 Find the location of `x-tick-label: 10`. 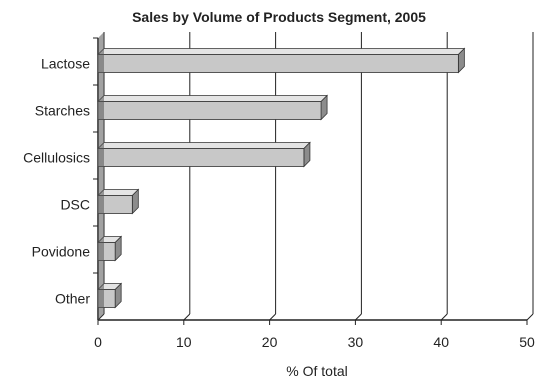

x-tick-label: 10 is located at coordinates (184, 342).